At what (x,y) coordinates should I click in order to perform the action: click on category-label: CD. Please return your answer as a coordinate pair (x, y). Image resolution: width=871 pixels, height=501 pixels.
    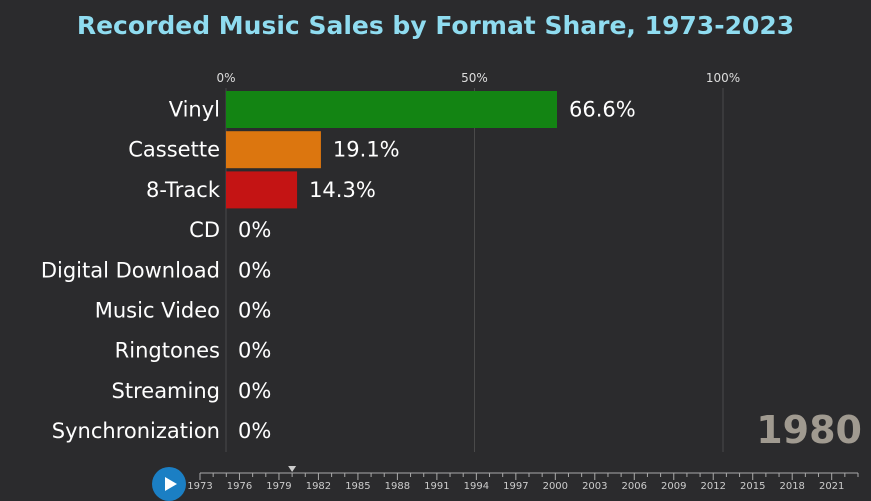
    Looking at the image, I should click on (204, 230).